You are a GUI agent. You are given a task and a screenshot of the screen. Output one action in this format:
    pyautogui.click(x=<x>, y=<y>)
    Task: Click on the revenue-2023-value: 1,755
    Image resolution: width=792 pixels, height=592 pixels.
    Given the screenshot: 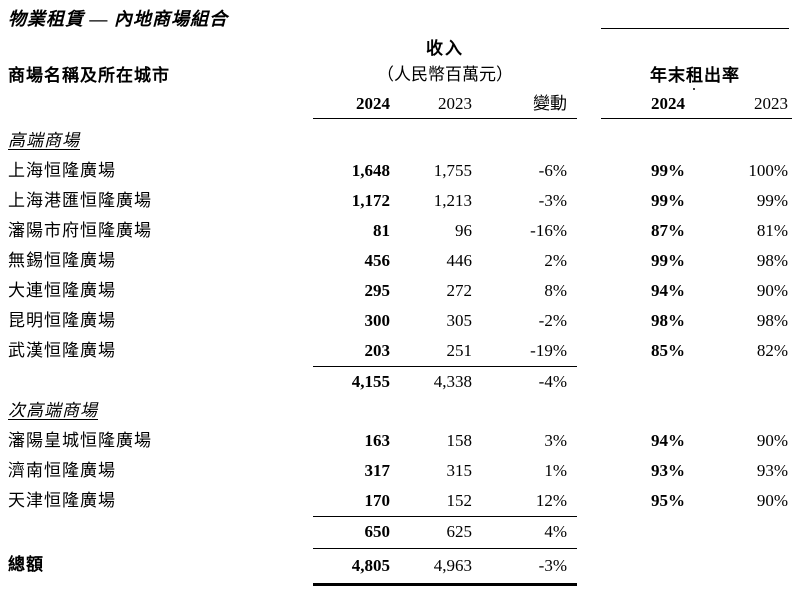 What is the action you would take?
    pyautogui.click(x=452, y=170)
    